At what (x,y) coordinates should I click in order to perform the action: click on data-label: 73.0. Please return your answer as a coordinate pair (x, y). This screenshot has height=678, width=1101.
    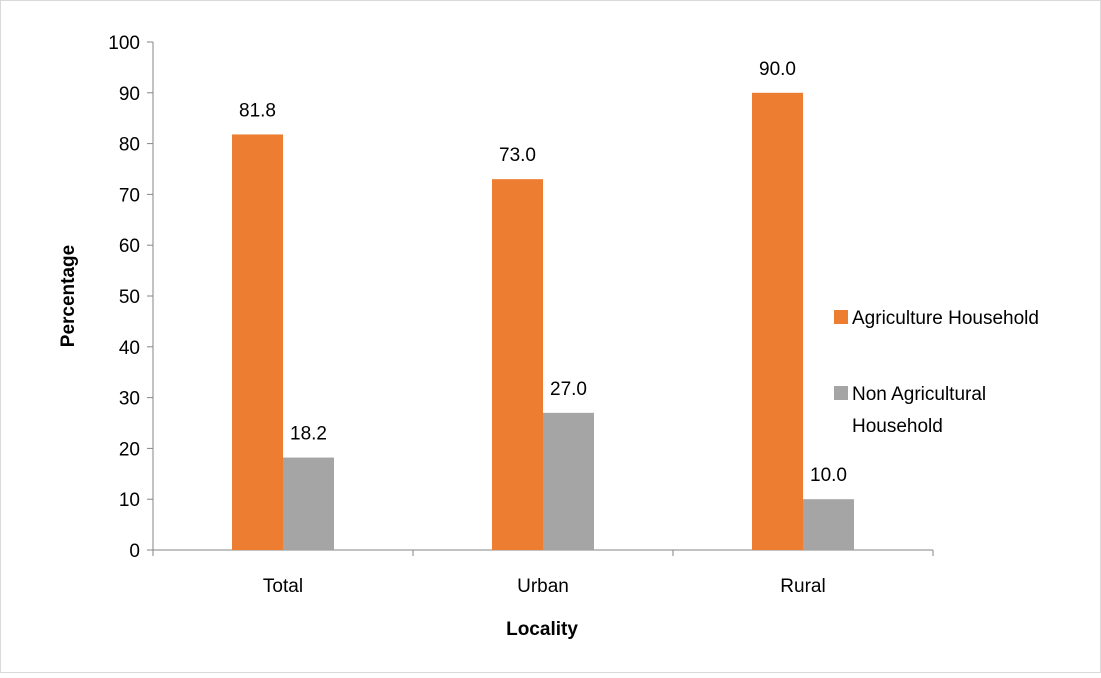
    Looking at the image, I should click on (517, 155).